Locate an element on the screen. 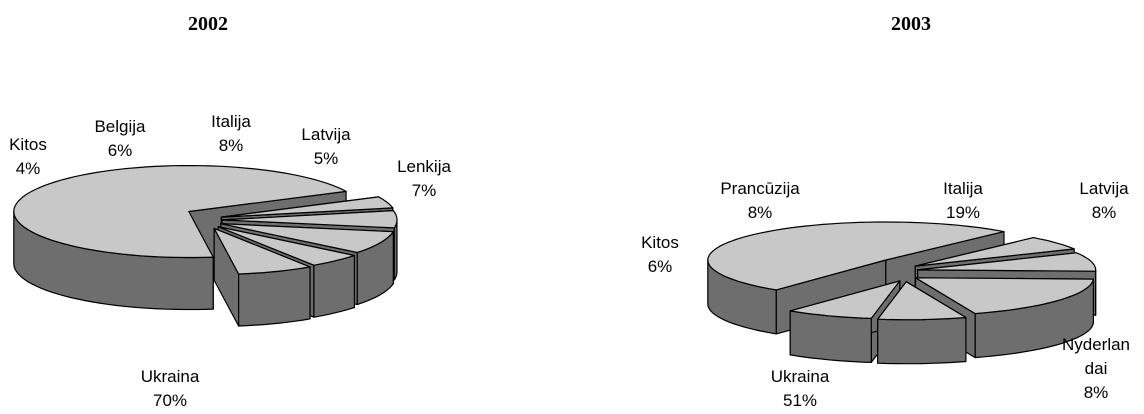 This screenshot has width=1144, height=414. slice-label-nyderlandai: Nyderlan dai 8% is located at coordinates (1096, 368).